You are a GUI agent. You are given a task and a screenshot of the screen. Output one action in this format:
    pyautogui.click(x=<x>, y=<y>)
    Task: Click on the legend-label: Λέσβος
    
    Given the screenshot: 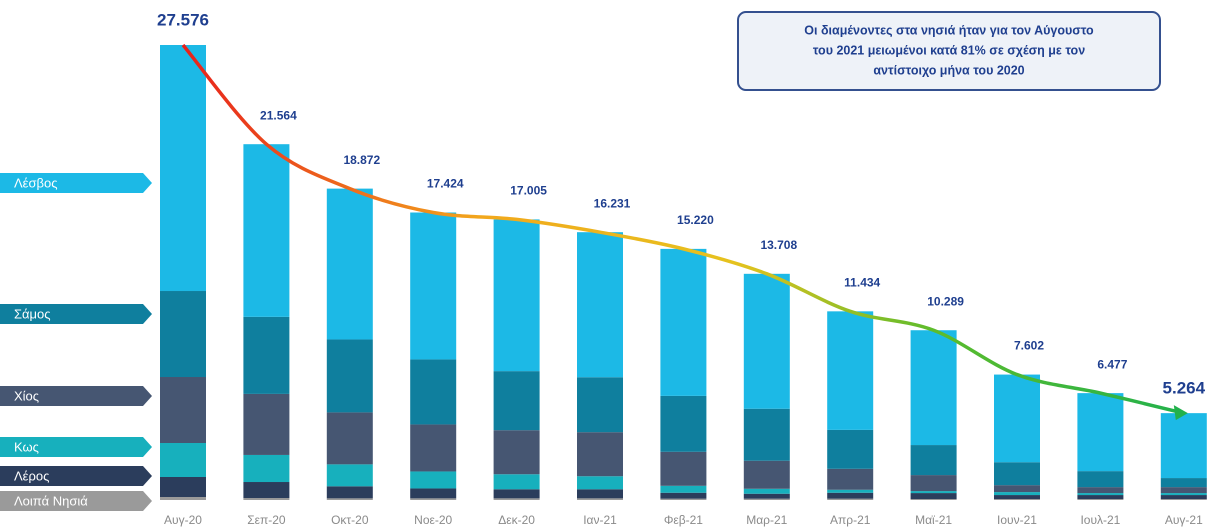 What is the action you would take?
    pyautogui.click(x=35, y=182)
    